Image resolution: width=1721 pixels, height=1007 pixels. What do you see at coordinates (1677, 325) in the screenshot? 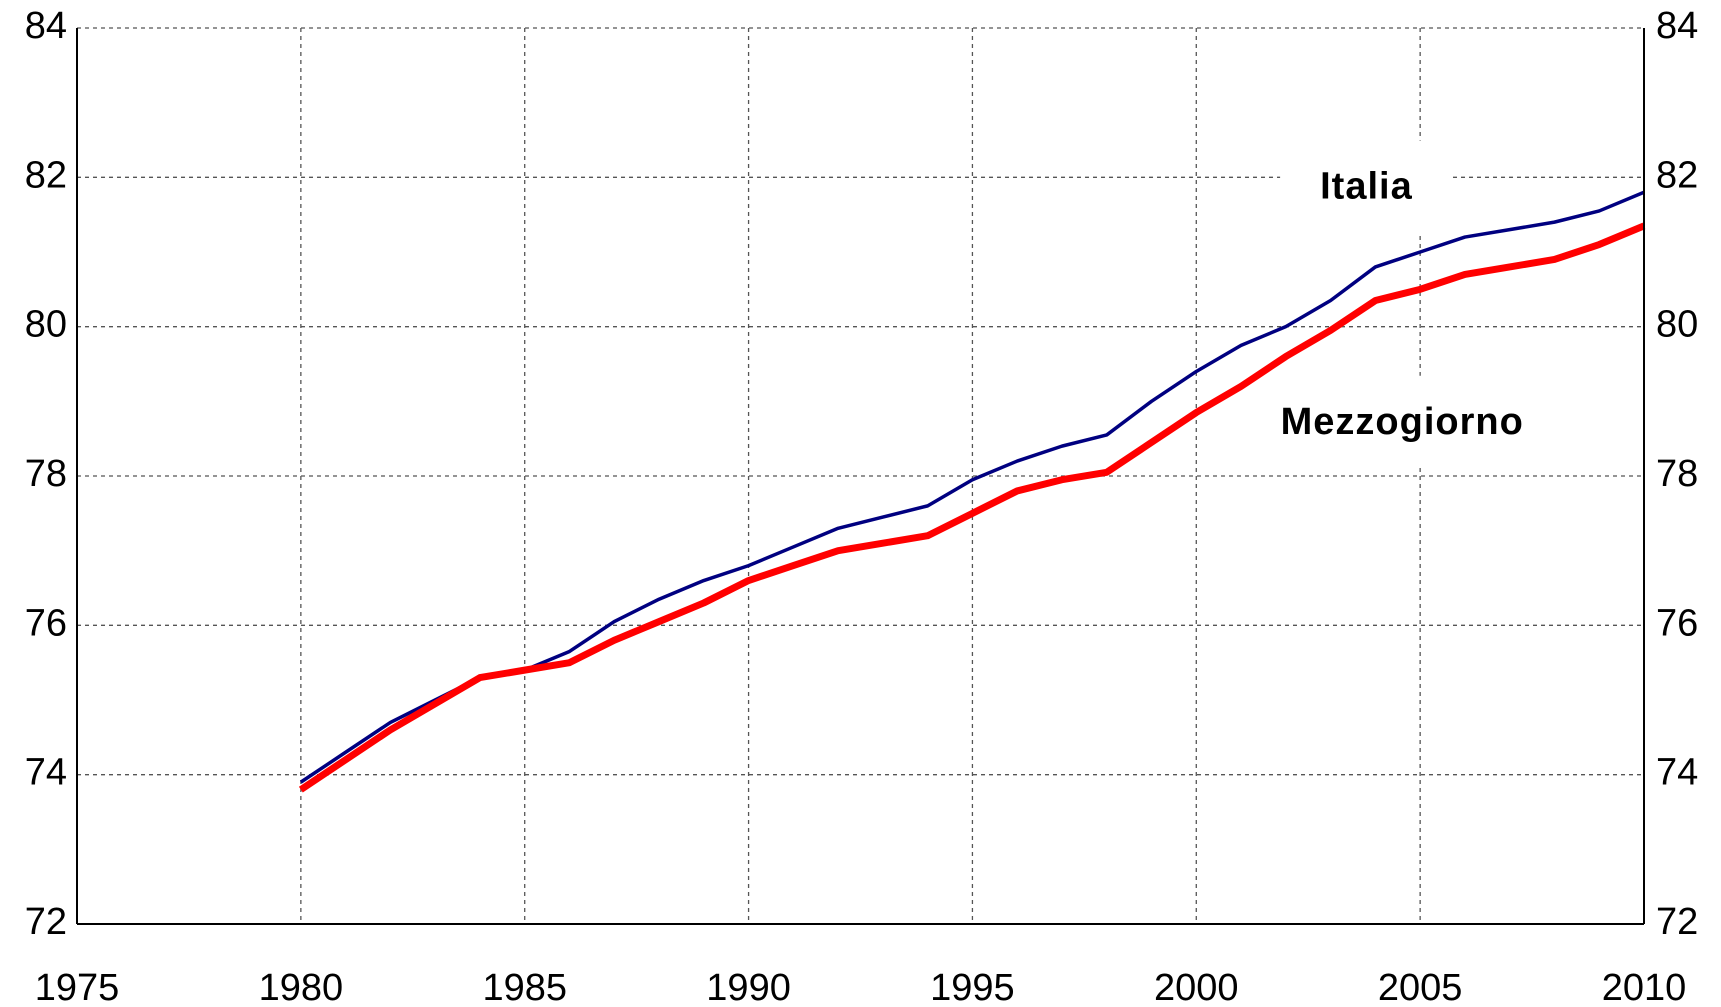
I see `y2-tick-label: 80` at bounding box center [1677, 325].